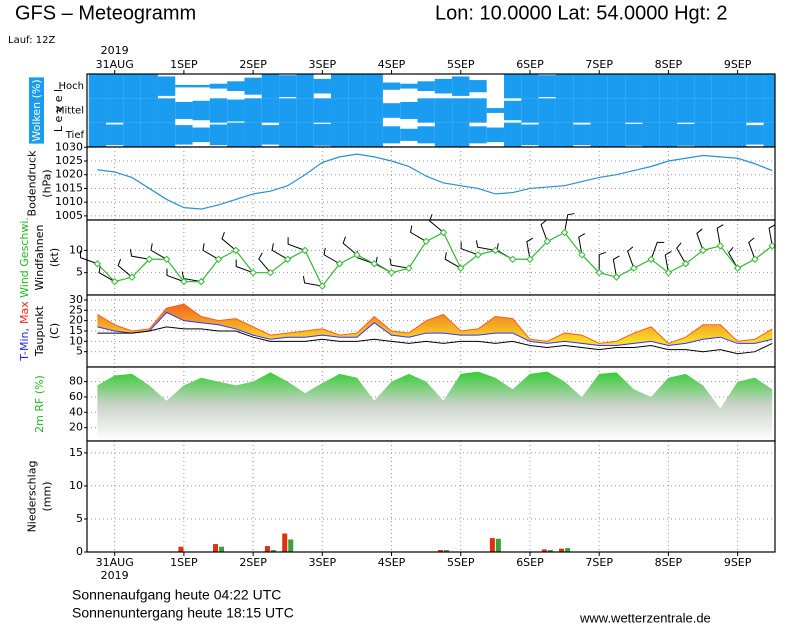 The height and width of the screenshot is (625, 800). Describe the element at coordinates (461, 562) in the screenshot. I see `x-tick-label: 5SEP` at that location.